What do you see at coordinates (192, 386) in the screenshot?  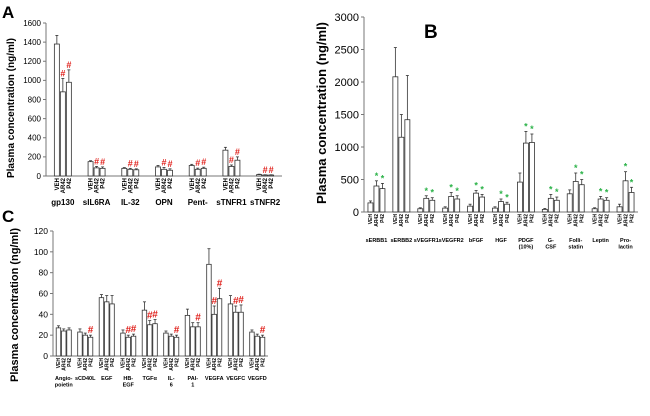 I see `category-label-line: 1` at bounding box center [192, 386].